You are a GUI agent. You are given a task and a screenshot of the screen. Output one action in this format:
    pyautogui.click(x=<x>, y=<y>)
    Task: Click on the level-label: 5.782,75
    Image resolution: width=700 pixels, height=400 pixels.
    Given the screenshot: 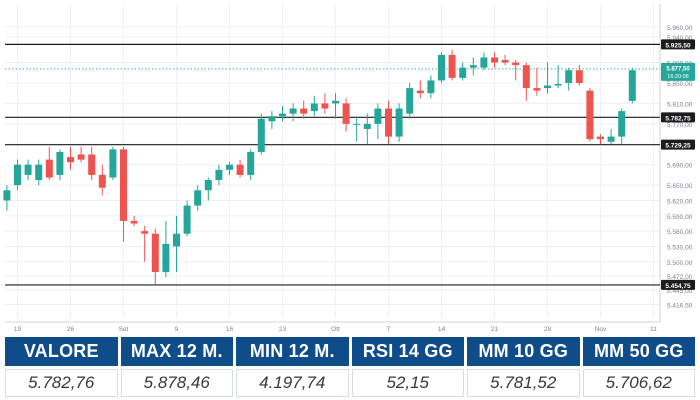 What is the action you would take?
    pyautogui.click(x=678, y=118)
    